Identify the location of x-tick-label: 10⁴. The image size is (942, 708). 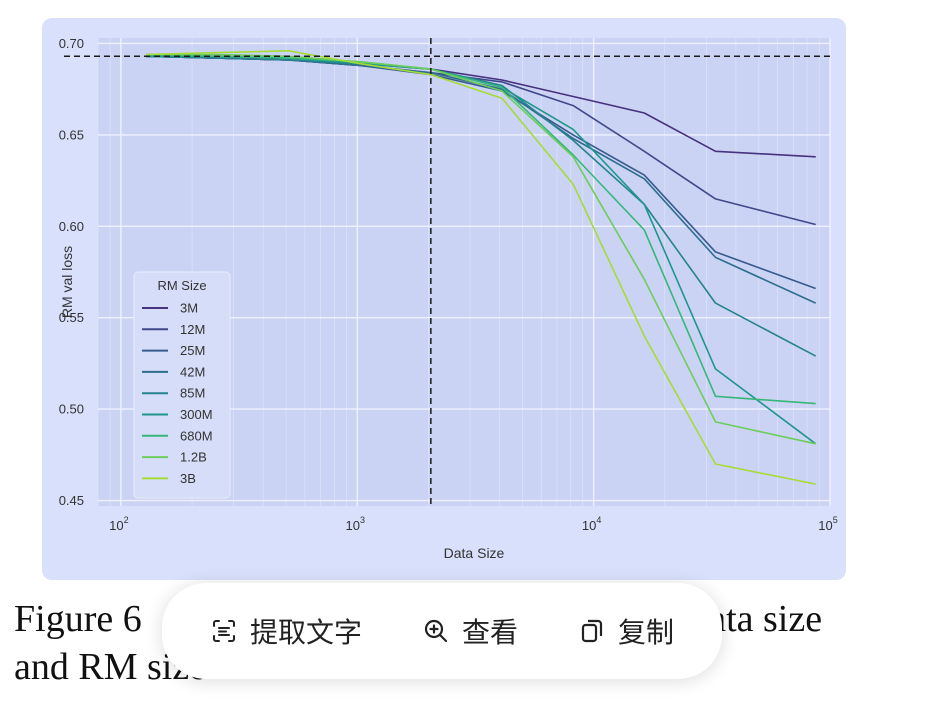
(591, 524).